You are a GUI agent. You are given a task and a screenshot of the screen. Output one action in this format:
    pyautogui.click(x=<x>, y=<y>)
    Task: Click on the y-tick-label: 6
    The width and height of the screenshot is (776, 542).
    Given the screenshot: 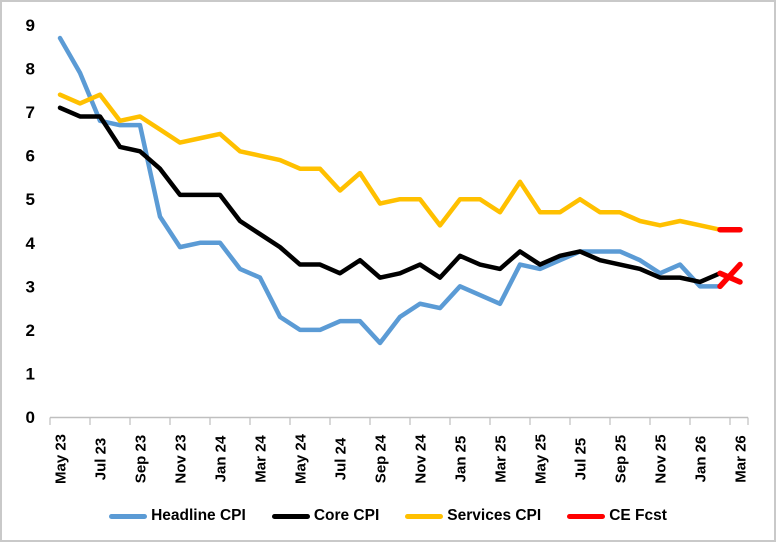 What is the action you would take?
    pyautogui.click(x=30, y=156)
    